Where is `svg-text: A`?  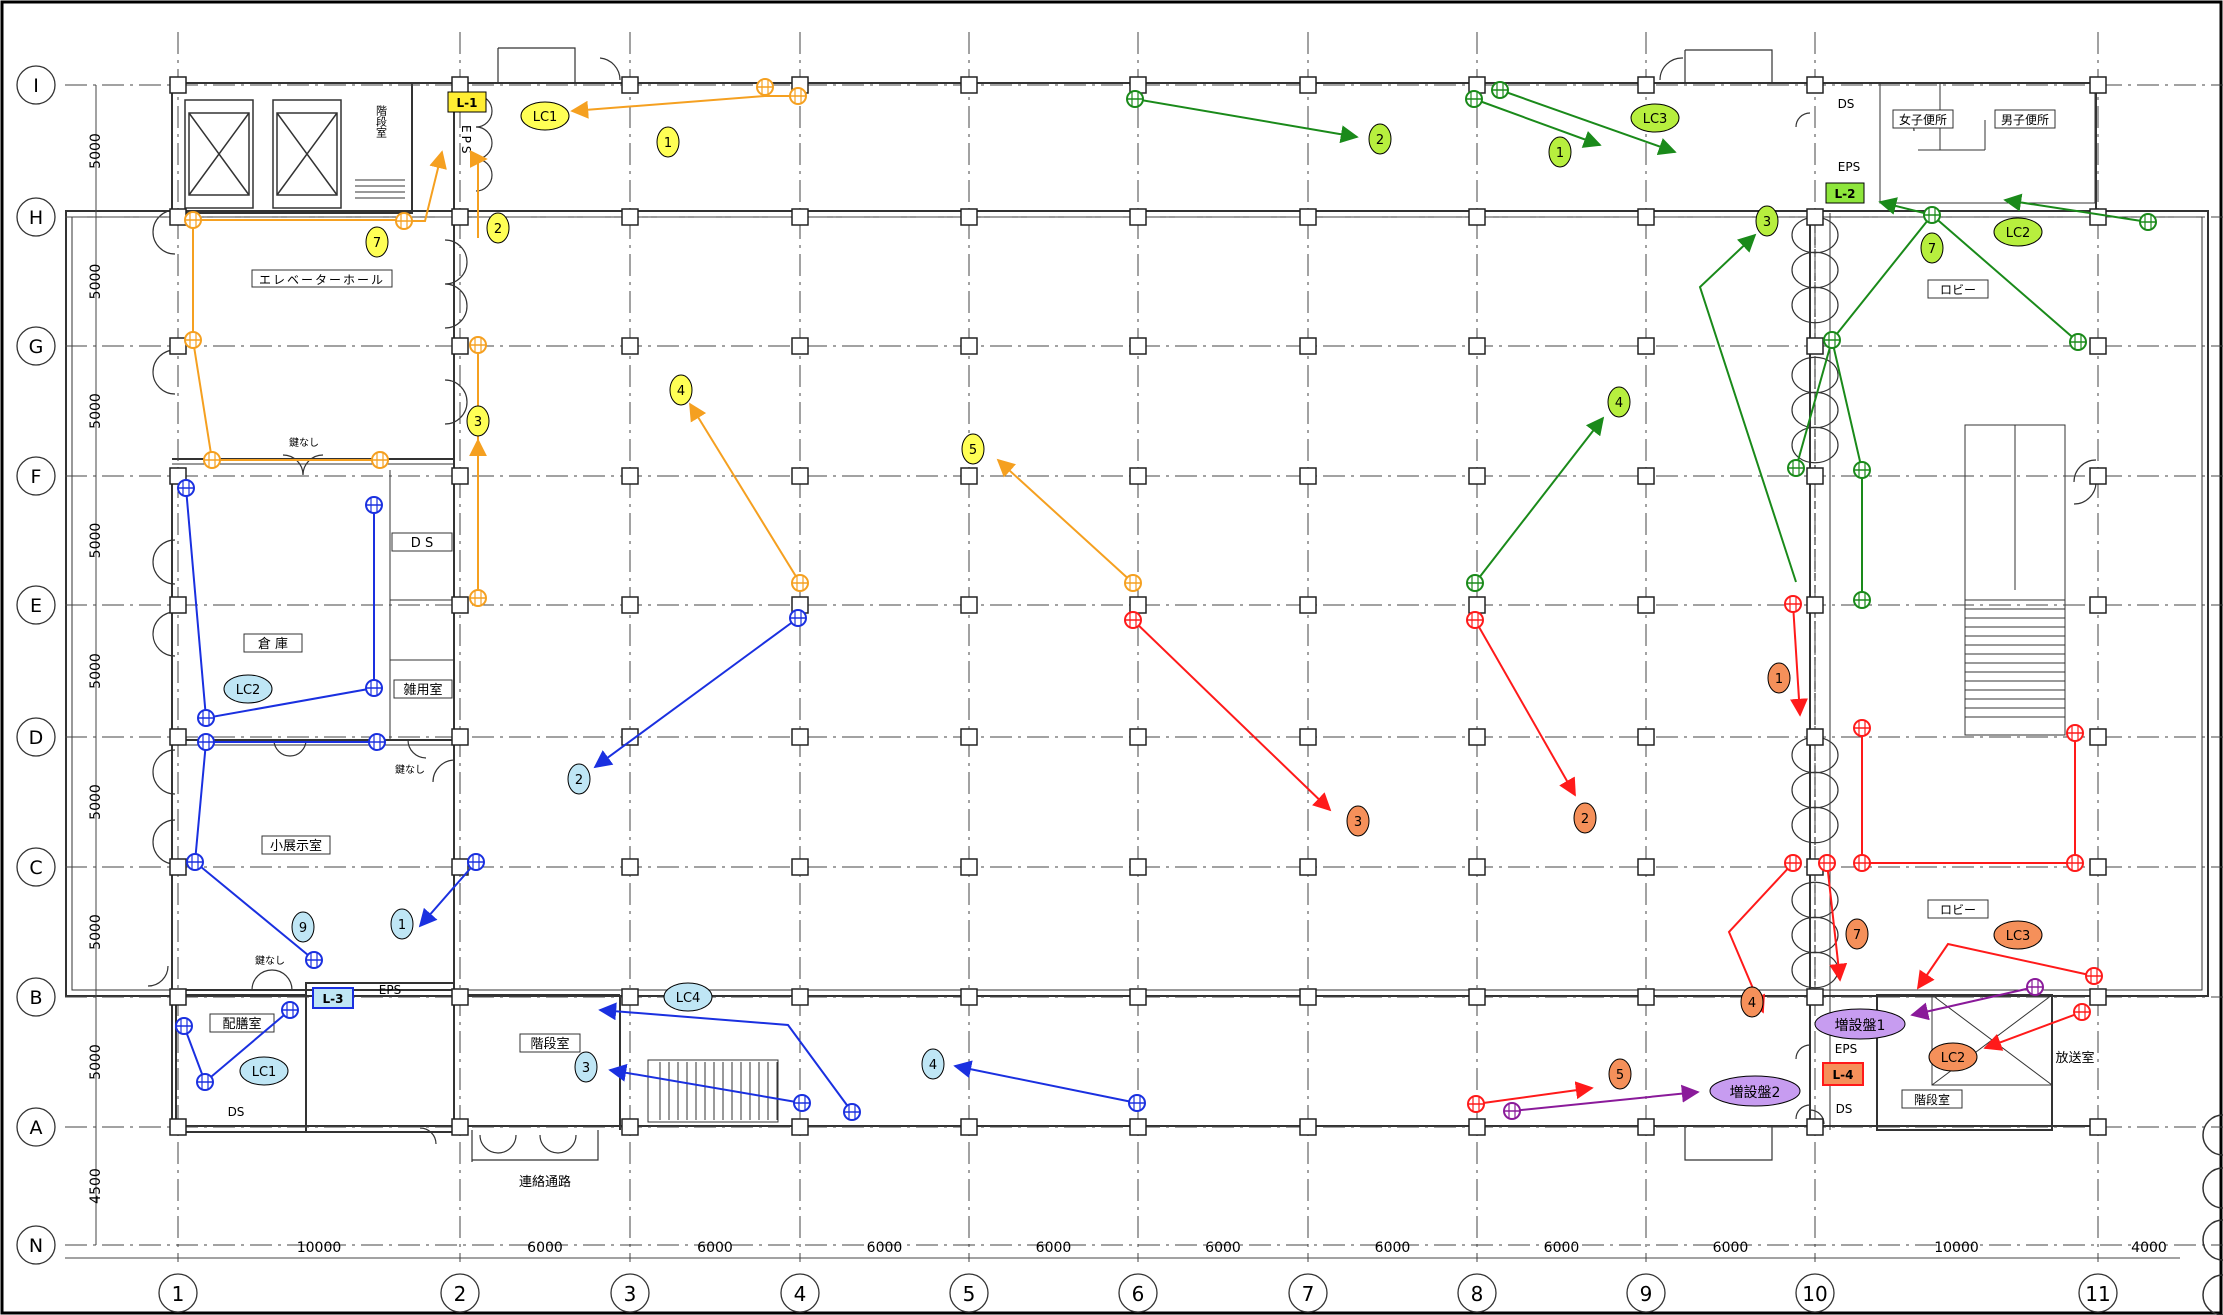 svg-text: A is located at coordinates (36, 1128).